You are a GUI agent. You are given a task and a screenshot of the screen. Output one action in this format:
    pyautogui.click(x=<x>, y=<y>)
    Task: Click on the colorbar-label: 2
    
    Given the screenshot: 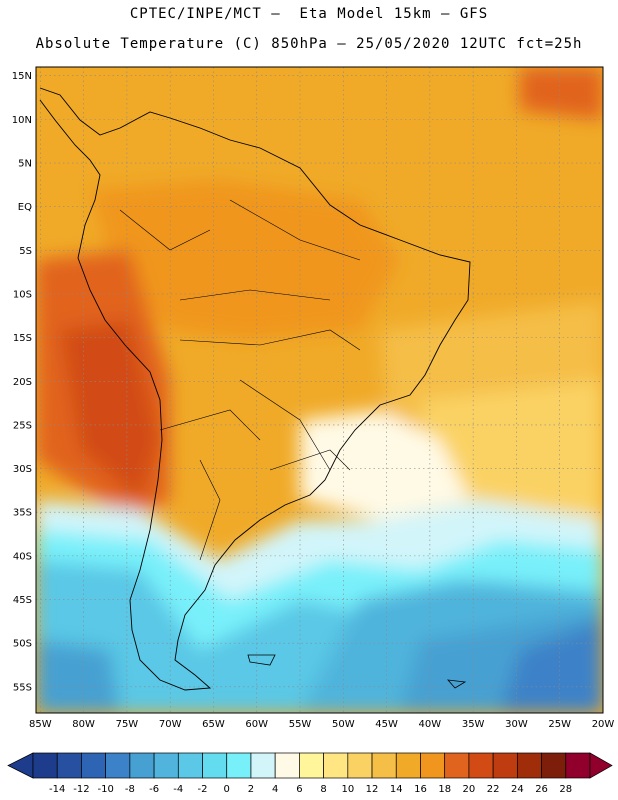 What is the action you would take?
    pyautogui.click(x=251, y=789)
    